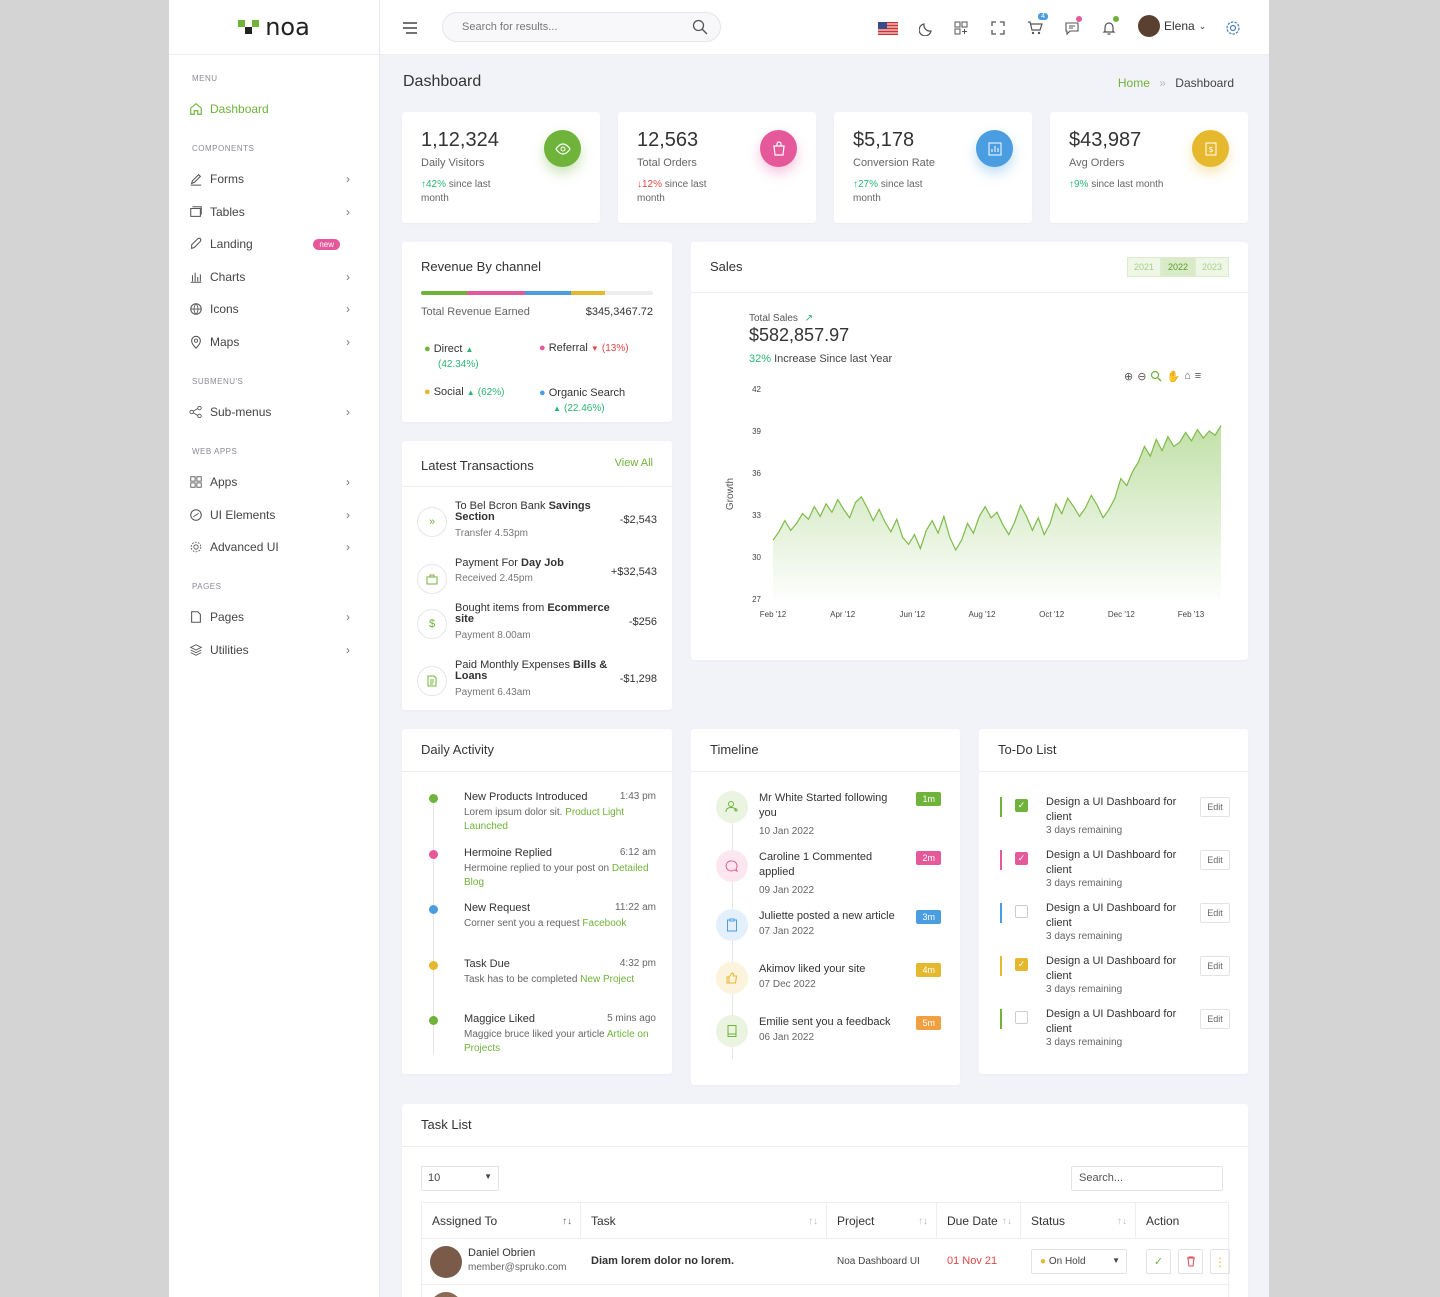 Image resolution: width=1440 pixels, height=1297 pixels. Describe the element at coordinates (1156, 377) in the screenshot. I see `zoom-select-icon` at that location.